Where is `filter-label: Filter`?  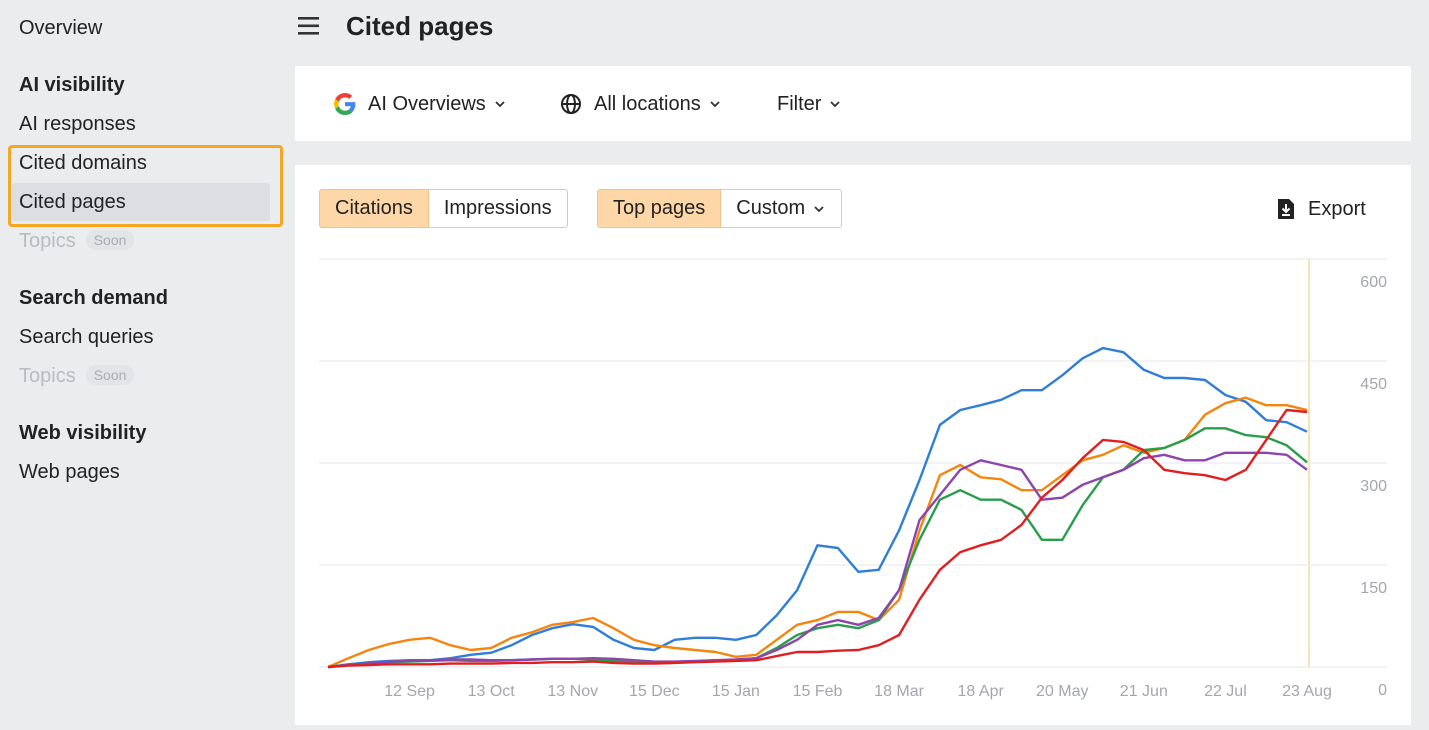
filter-label: Filter is located at coordinates (799, 104).